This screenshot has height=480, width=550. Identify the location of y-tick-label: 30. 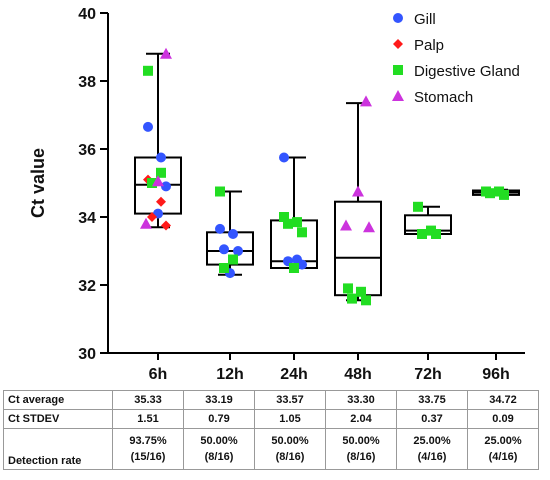
(87, 354).